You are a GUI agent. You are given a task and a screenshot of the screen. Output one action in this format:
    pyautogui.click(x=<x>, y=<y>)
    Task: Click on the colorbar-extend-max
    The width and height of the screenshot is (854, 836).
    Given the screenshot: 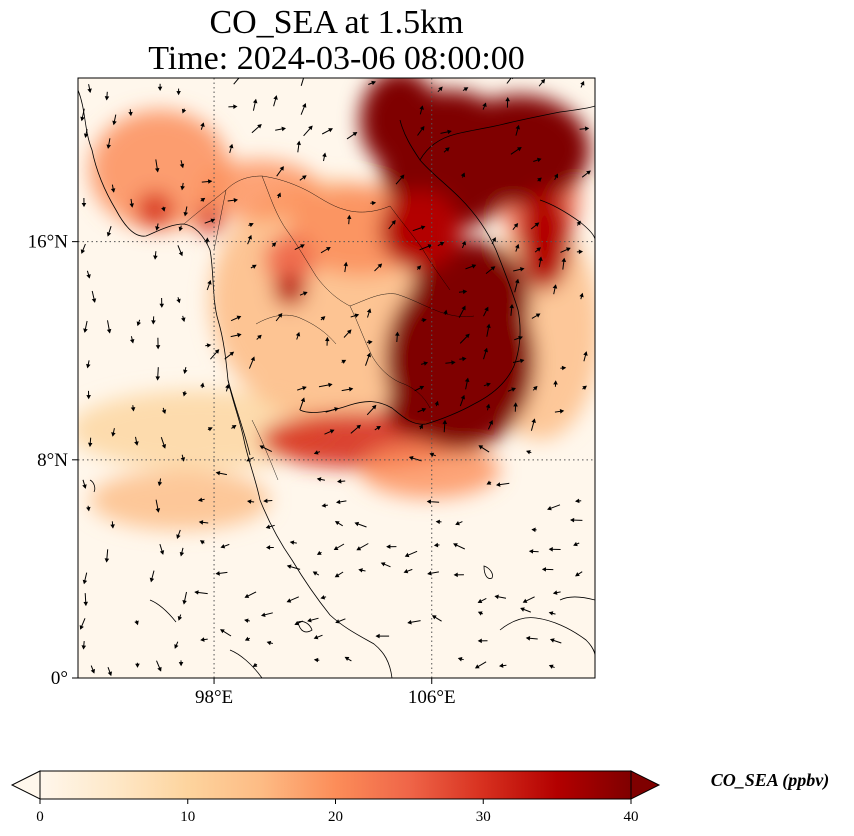 What is the action you would take?
    pyautogui.click(x=645, y=785)
    